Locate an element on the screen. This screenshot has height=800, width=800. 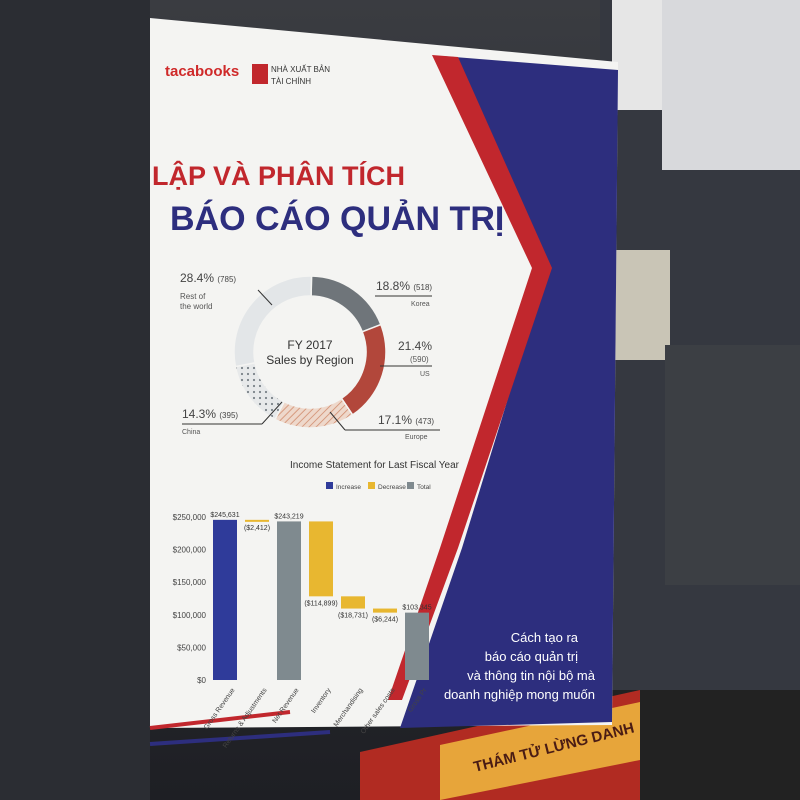
y-tick-label: $100,000 is located at coordinates (190, 615).